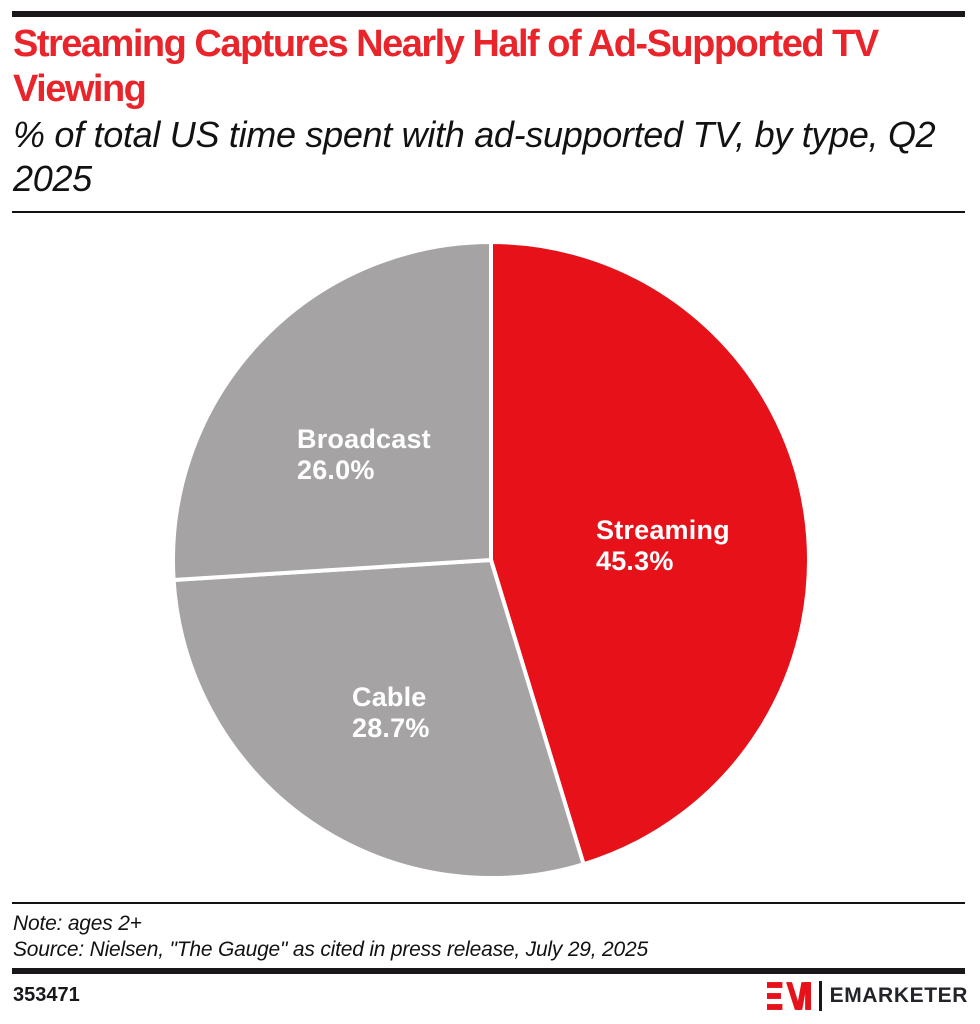  Describe the element at coordinates (46, 995) in the screenshot. I see `chart-id: 353471` at that location.